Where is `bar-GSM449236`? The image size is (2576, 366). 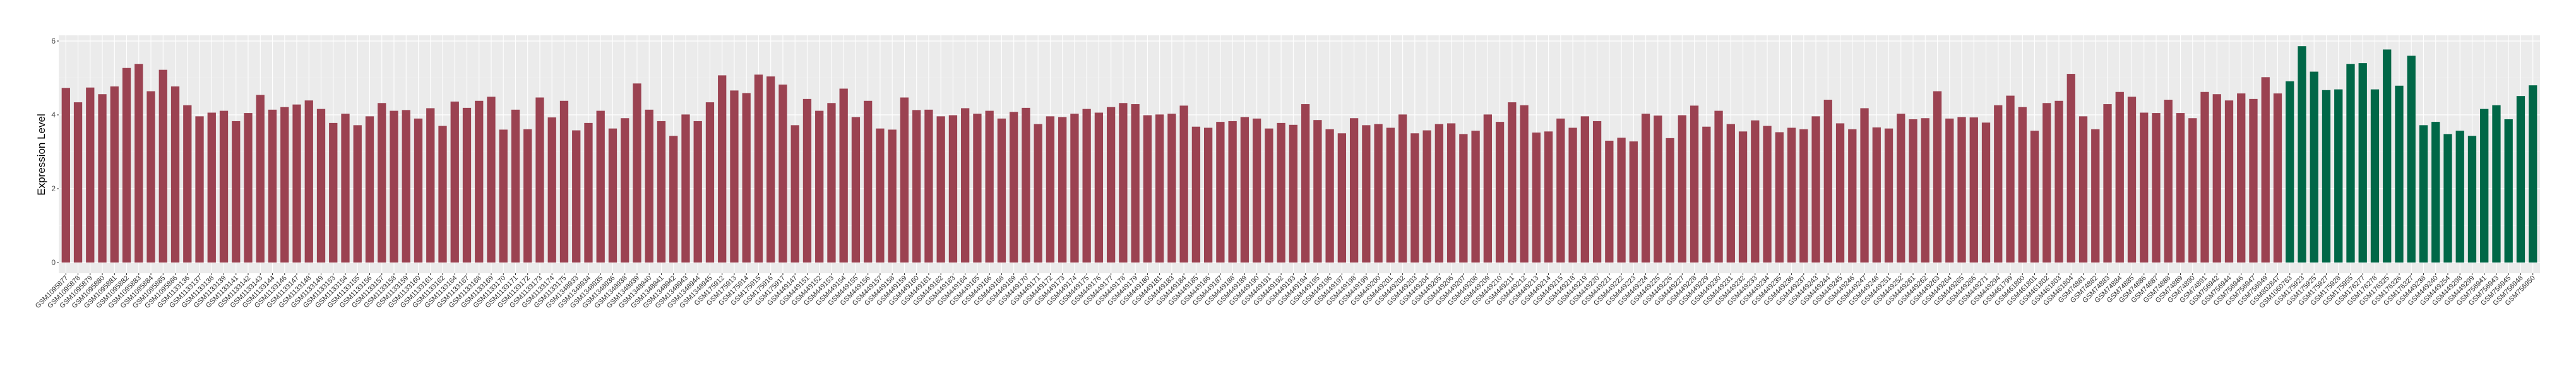
bar-GSM449236 is located at coordinates (1791, 195).